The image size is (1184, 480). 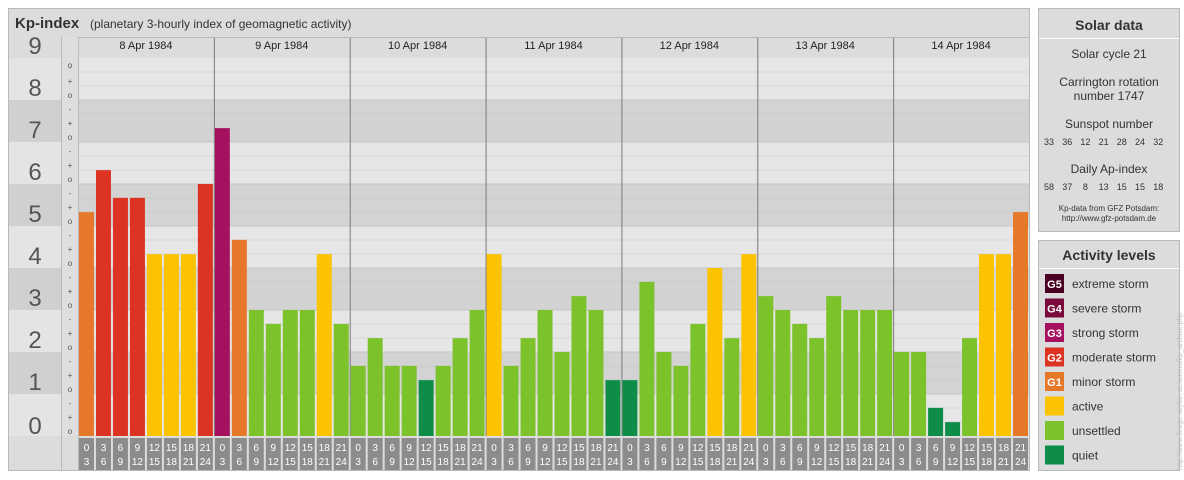 I want to click on solar-cycle: Solar cycle 21, so click(x=1109, y=54).